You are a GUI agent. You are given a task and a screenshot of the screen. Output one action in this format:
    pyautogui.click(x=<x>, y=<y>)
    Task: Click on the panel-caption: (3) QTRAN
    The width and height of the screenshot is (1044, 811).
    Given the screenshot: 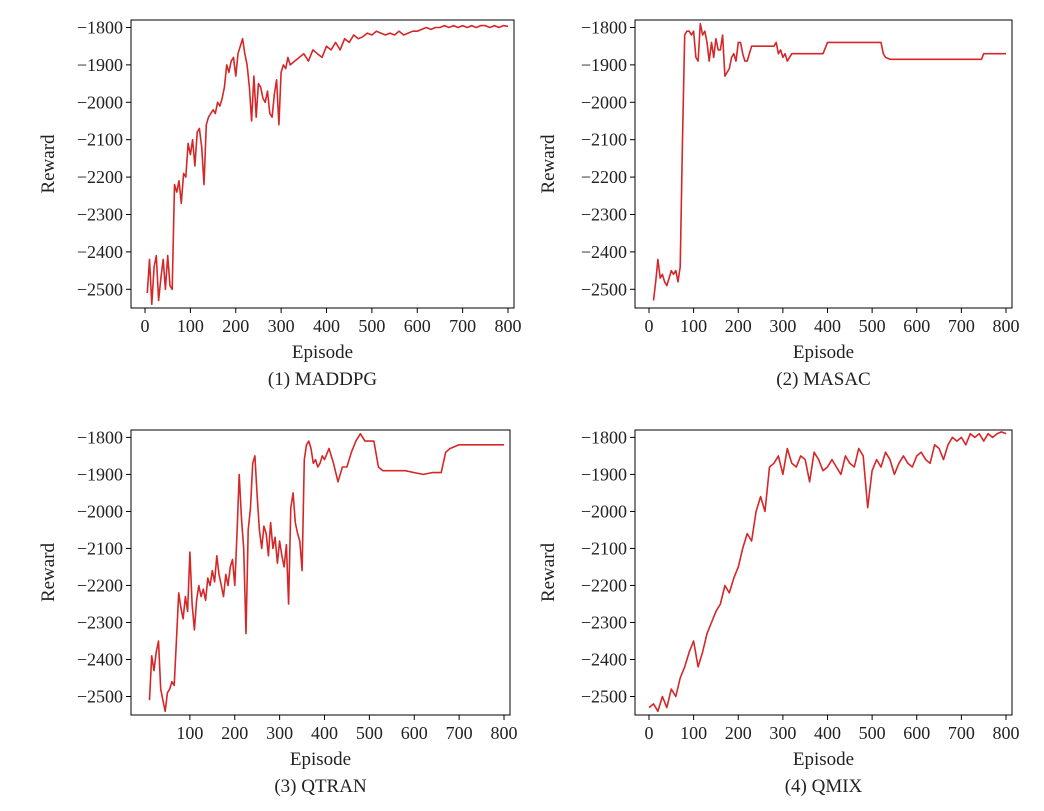 What is the action you would take?
    pyautogui.click(x=320, y=786)
    